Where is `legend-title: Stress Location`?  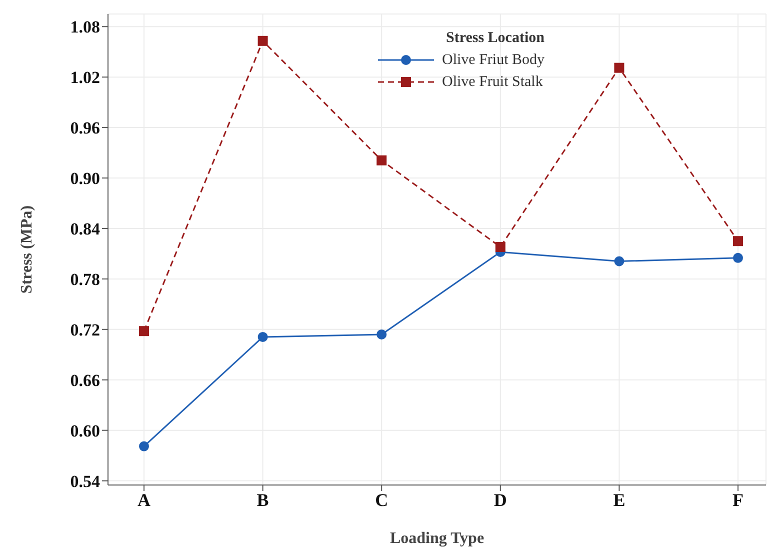
legend-title: Stress Location is located at coordinates (496, 38).